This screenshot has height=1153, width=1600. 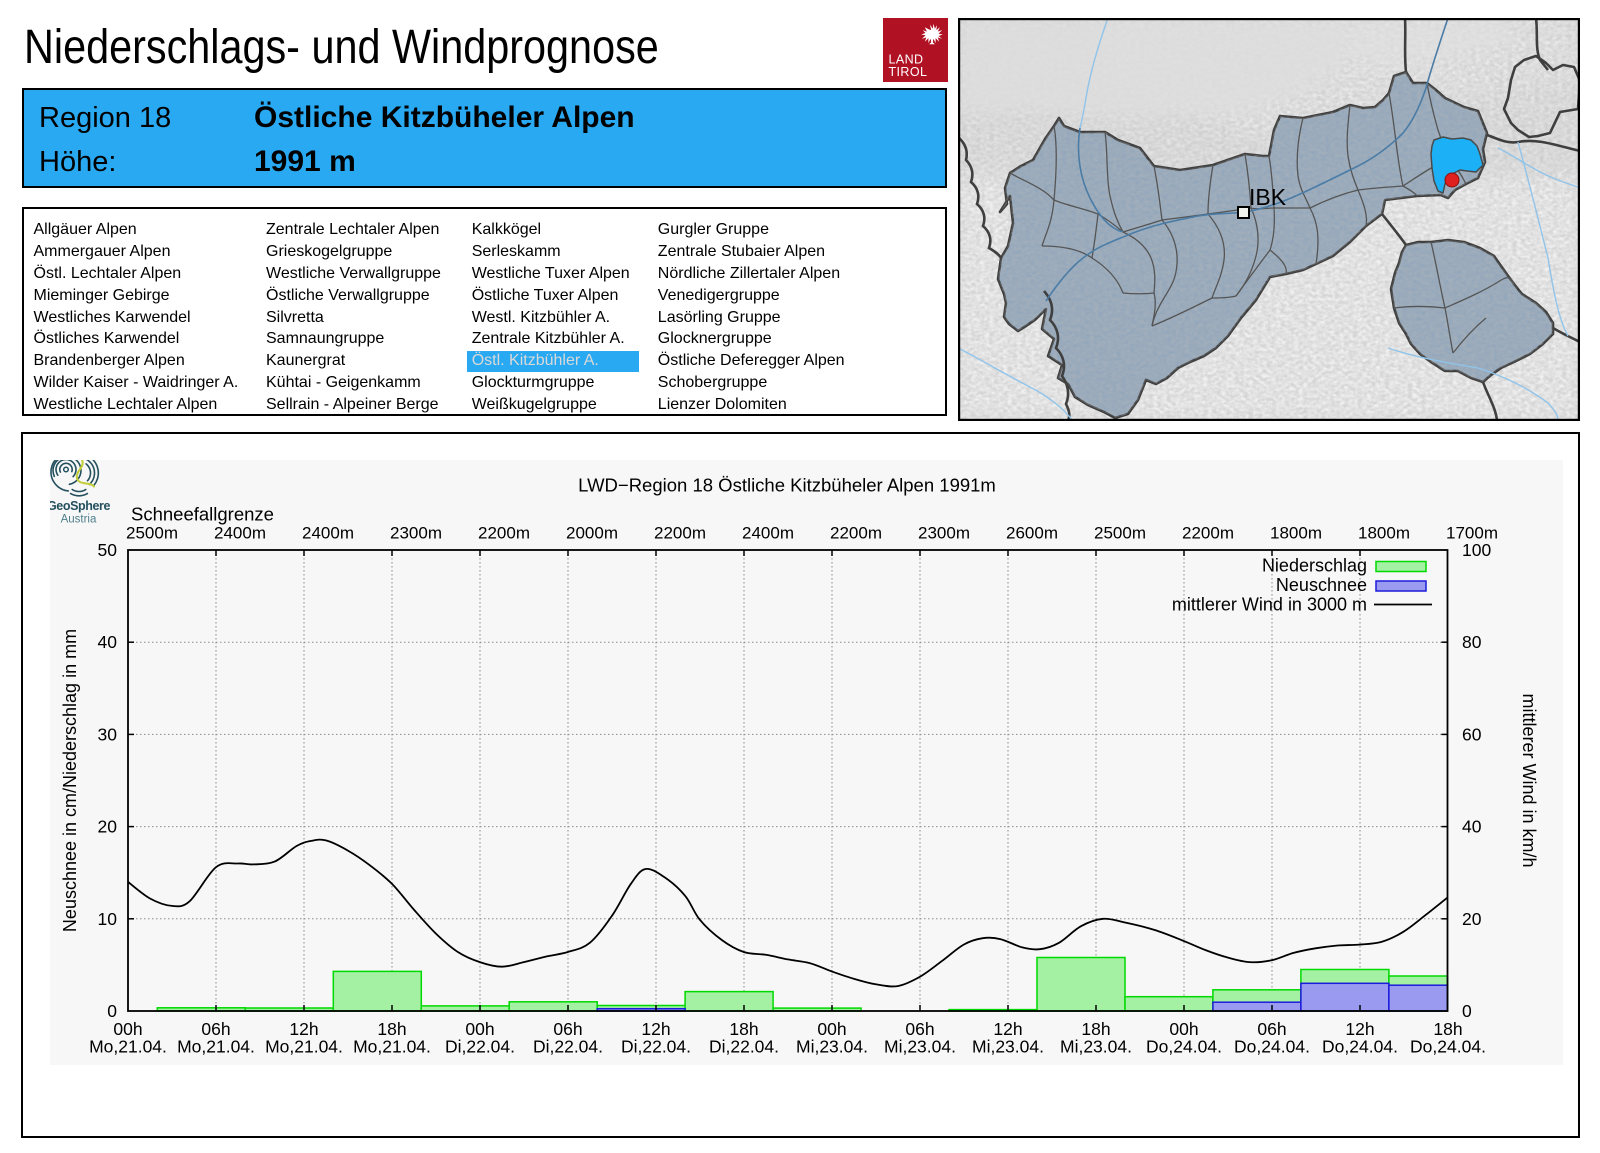 I want to click on svg-text: 30, so click(x=108, y=734).